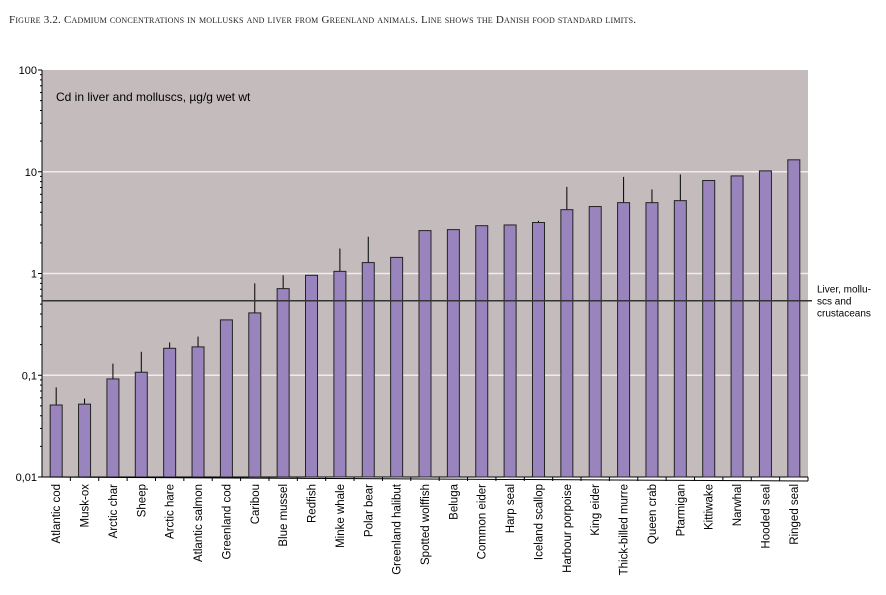  I want to click on x-tick-label: Ptarmigan, so click(681, 510).